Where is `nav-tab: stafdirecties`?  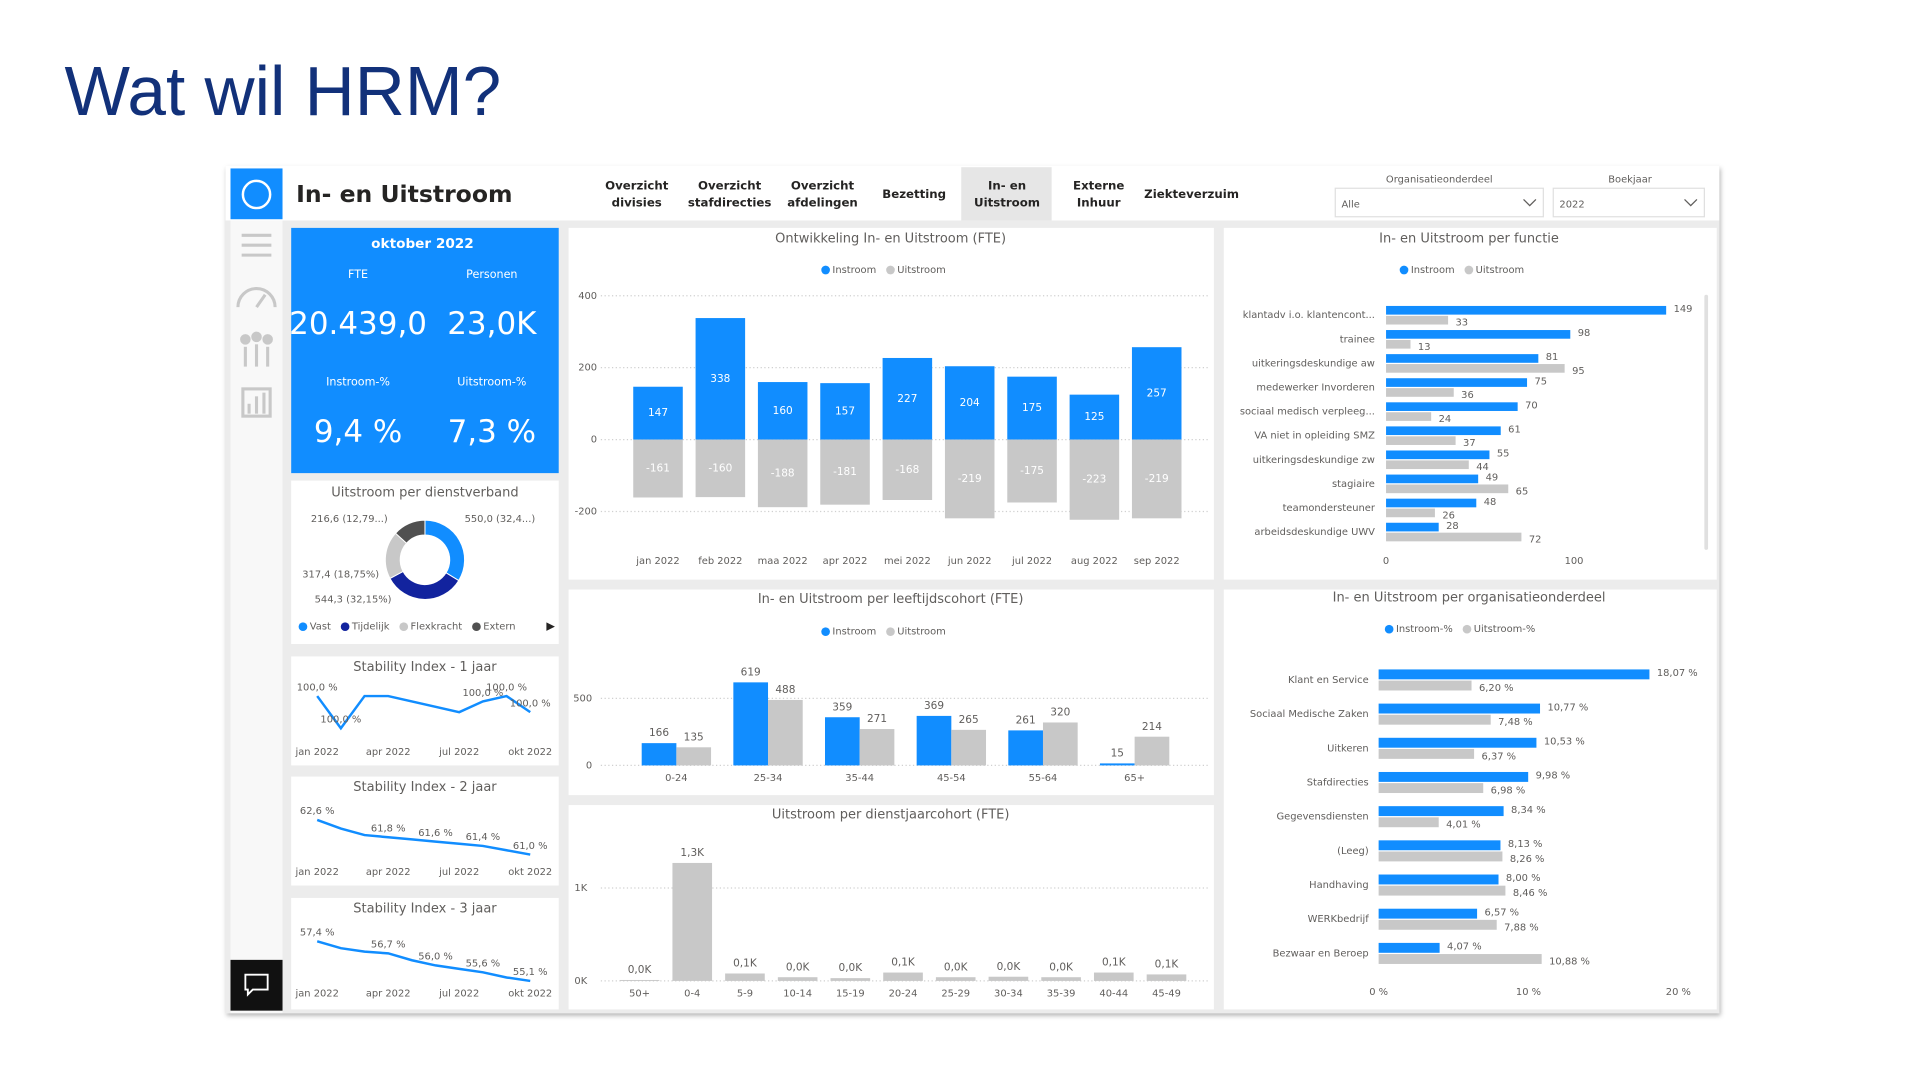 nav-tab: stafdirecties is located at coordinates (729, 203).